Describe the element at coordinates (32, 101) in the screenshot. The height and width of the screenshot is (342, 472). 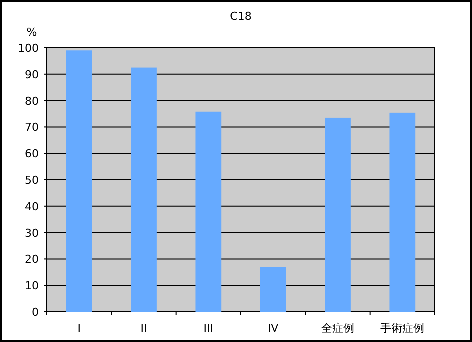
I see `y-tick-label: 80` at that location.